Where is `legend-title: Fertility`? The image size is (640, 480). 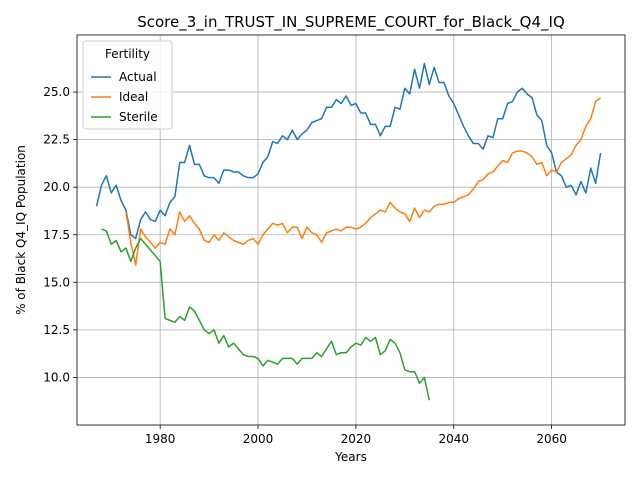
legend-title: Fertility is located at coordinates (127, 54).